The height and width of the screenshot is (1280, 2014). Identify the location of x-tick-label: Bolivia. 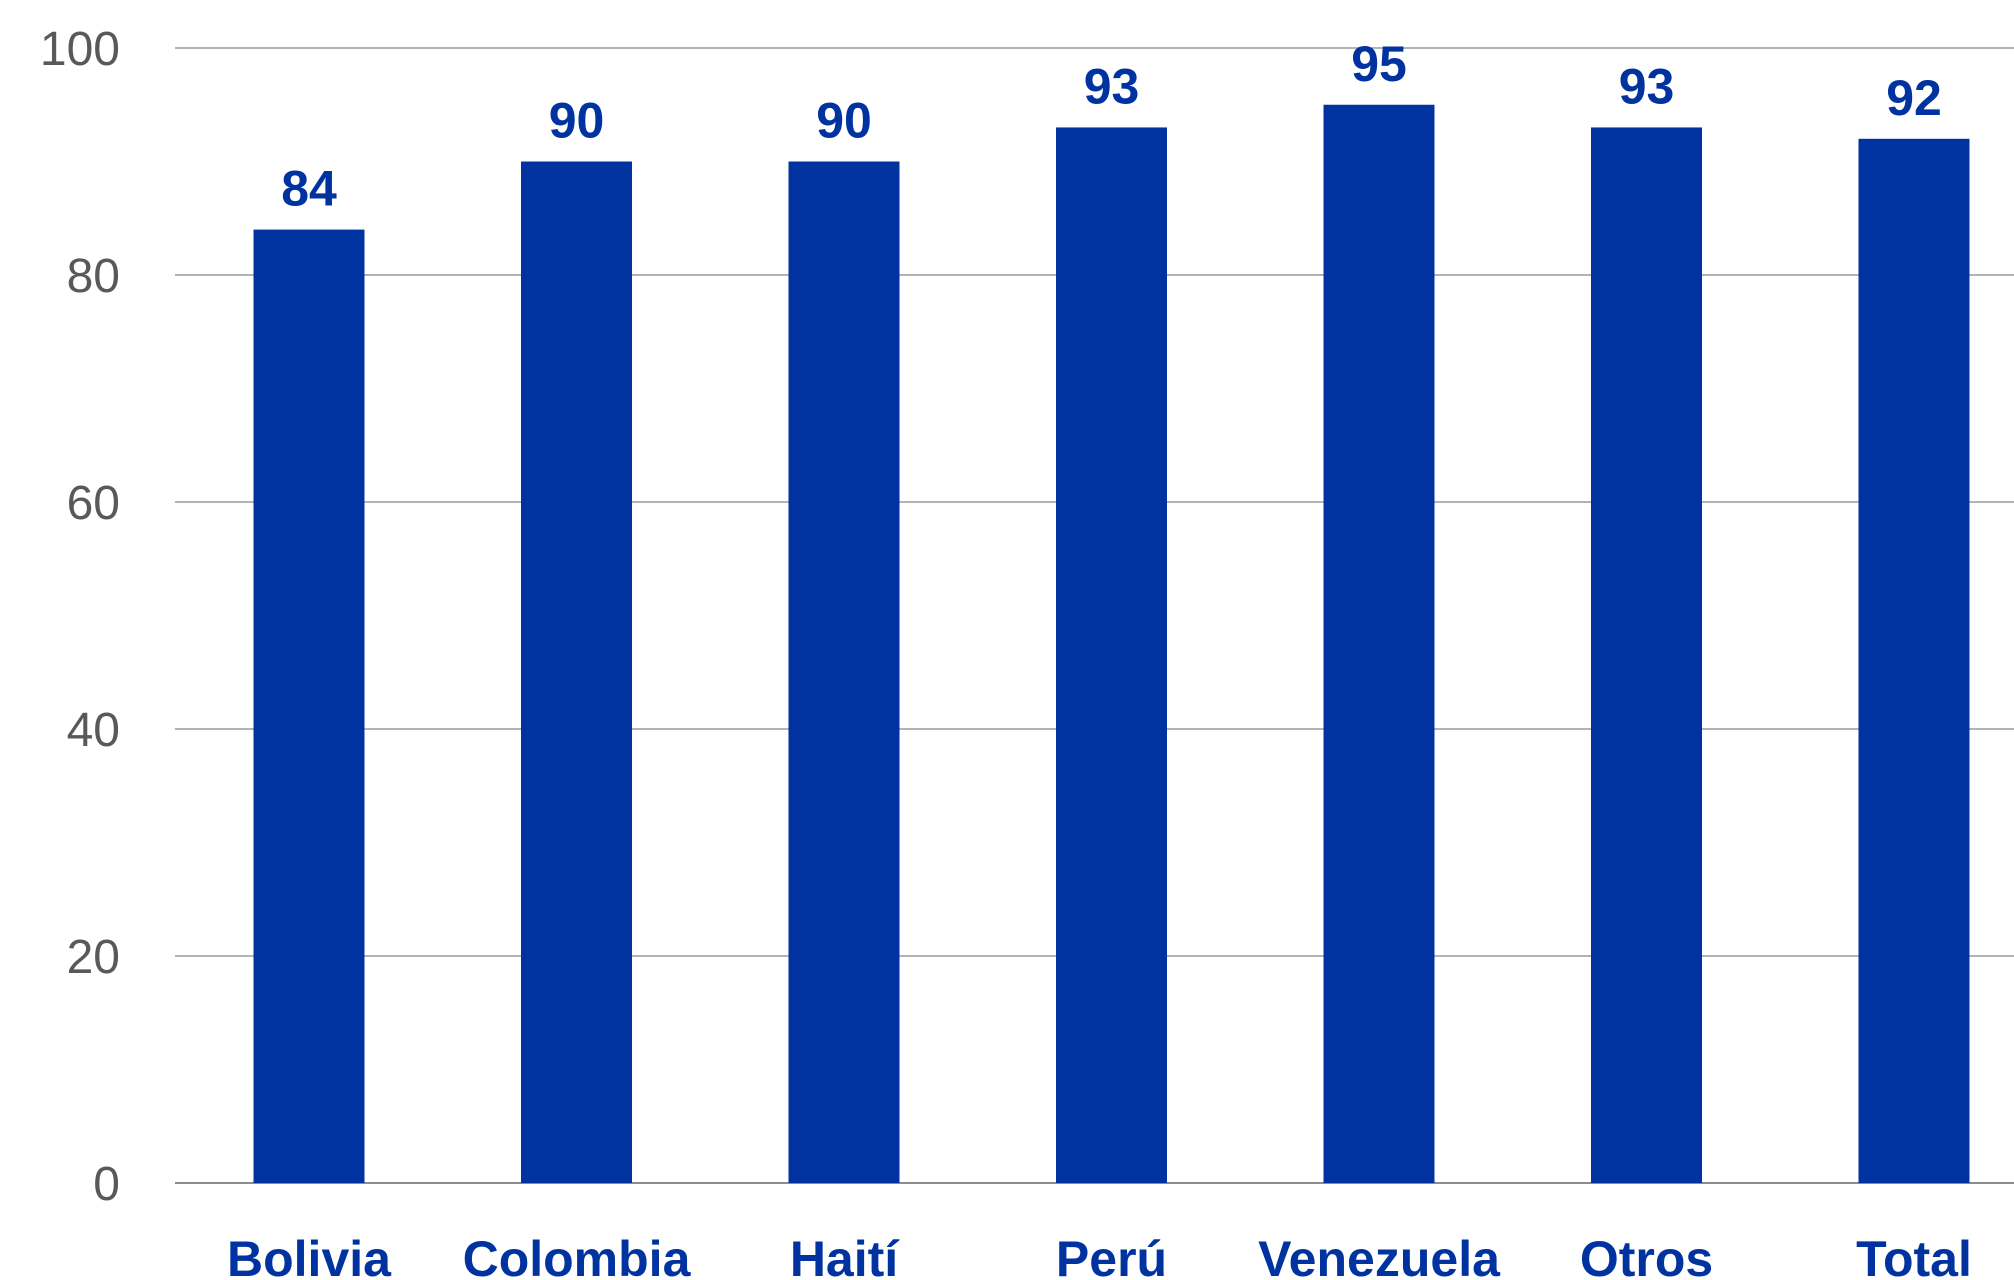
(309, 1255).